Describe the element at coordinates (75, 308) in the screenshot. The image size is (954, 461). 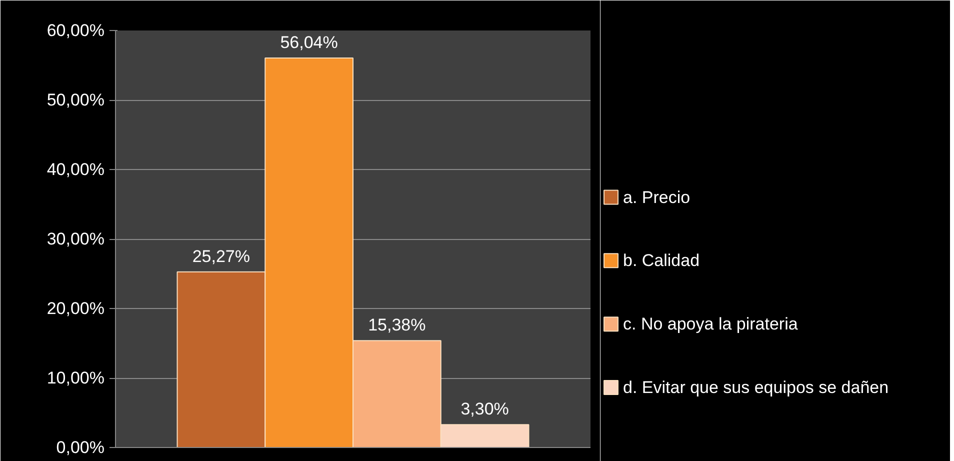
I see `y-tick-label: 20,00%` at that location.